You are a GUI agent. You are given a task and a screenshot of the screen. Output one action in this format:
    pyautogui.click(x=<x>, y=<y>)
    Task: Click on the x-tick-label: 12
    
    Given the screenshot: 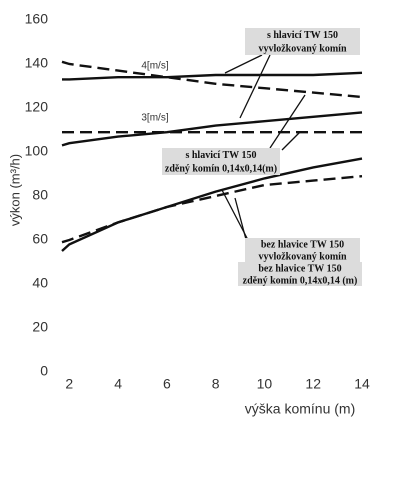 What is the action you would take?
    pyautogui.click(x=313, y=384)
    